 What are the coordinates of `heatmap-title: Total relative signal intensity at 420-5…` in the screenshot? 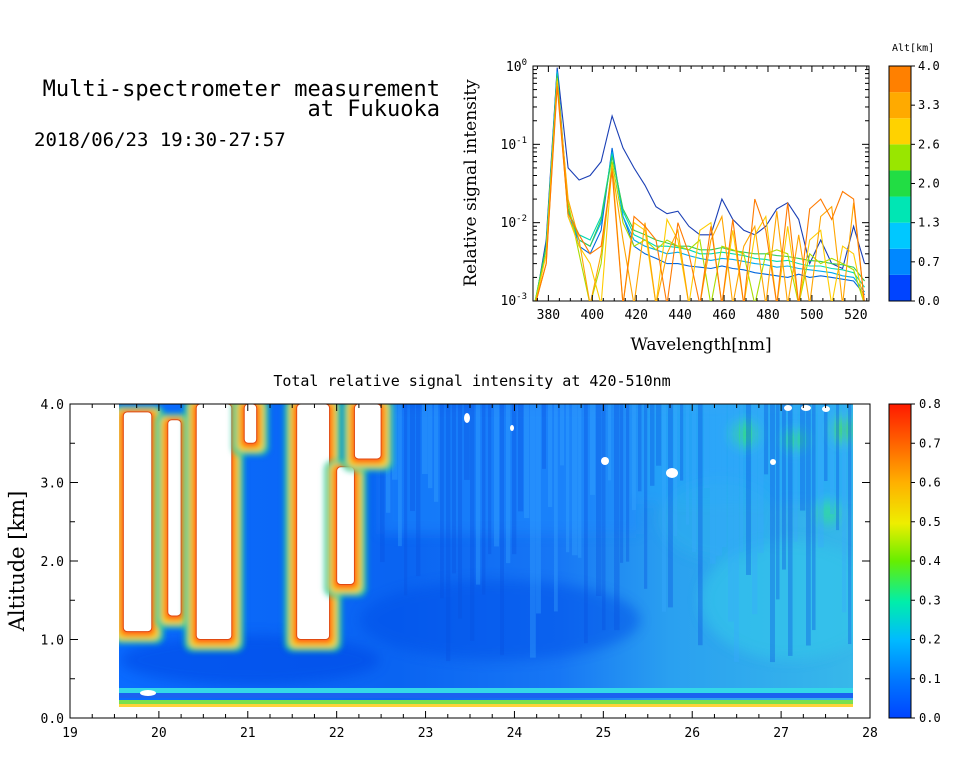 It's located at (471, 381).